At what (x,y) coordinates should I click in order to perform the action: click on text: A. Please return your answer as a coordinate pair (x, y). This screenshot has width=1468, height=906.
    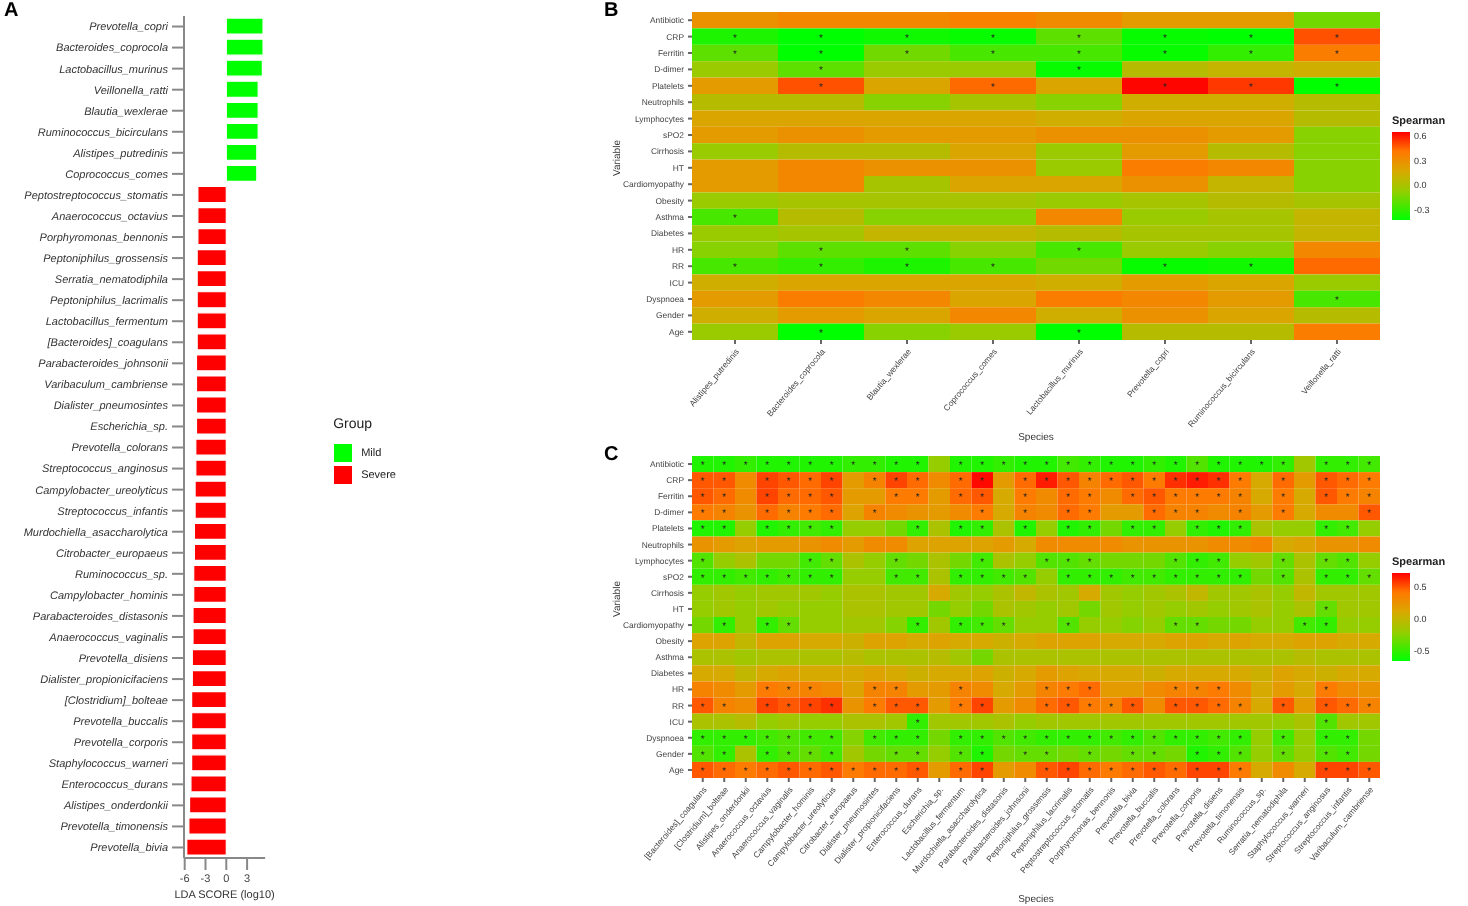
    Looking at the image, I should click on (11, 11).